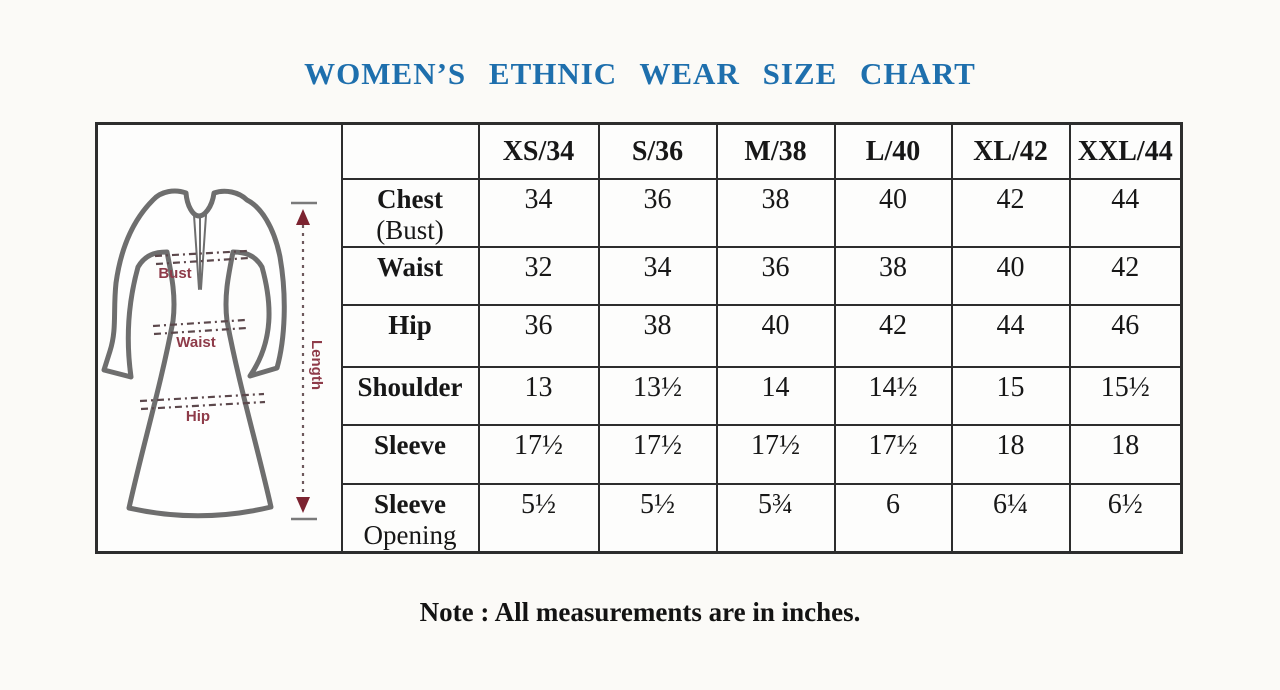  Describe the element at coordinates (1125, 151) in the screenshot. I see `column-header-xxl44: XXL/44` at that location.